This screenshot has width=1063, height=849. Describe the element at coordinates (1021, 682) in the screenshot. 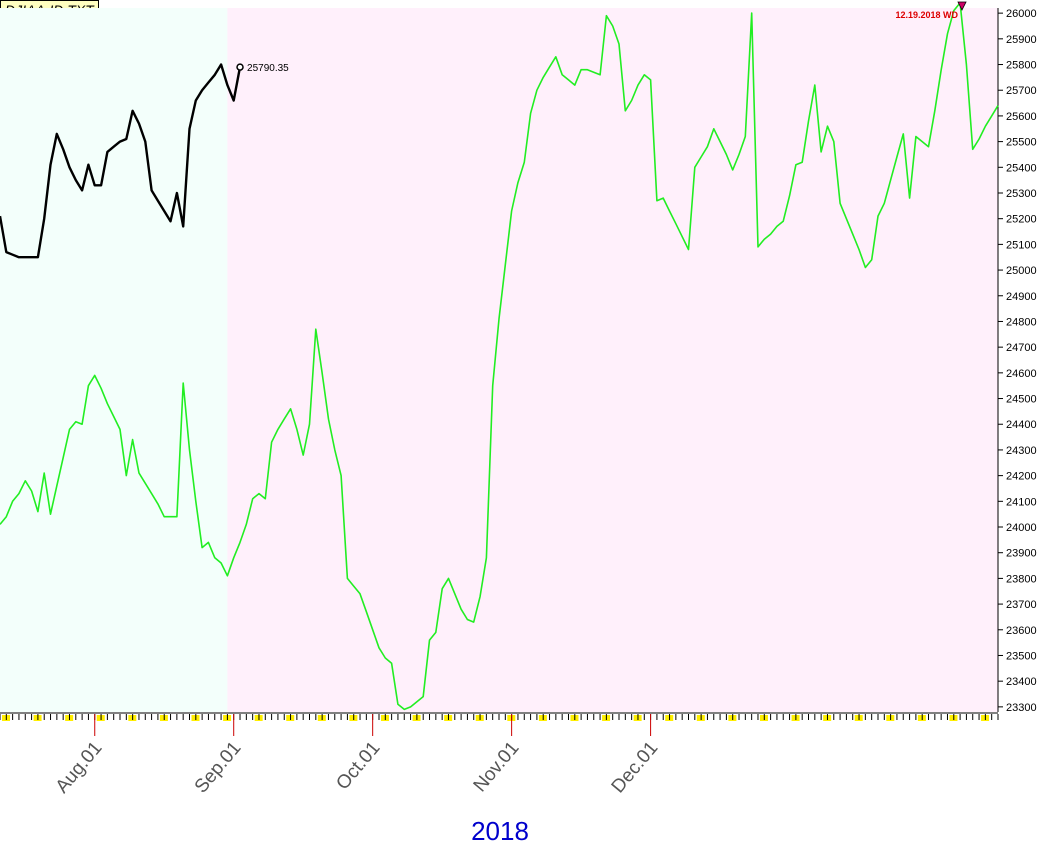

I see `y-tick-label: 23400` at that location.